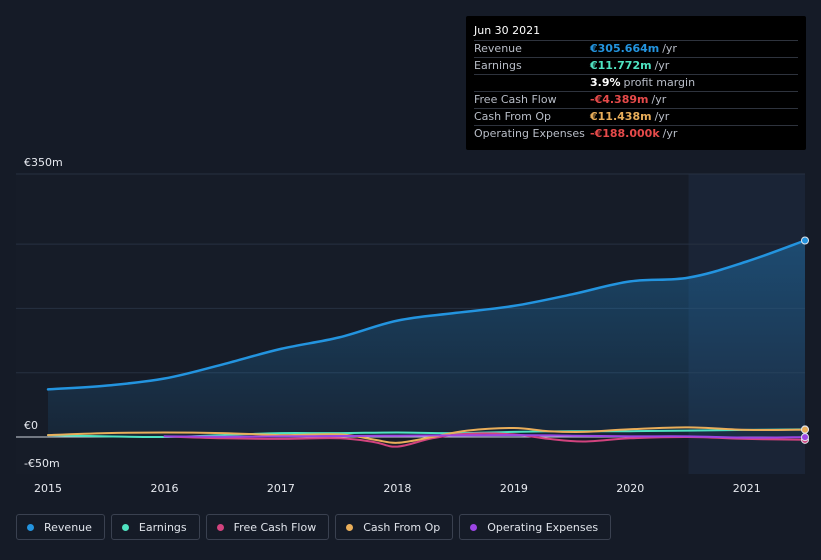  I want to click on x-tick-label: 2021, so click(747, 488).